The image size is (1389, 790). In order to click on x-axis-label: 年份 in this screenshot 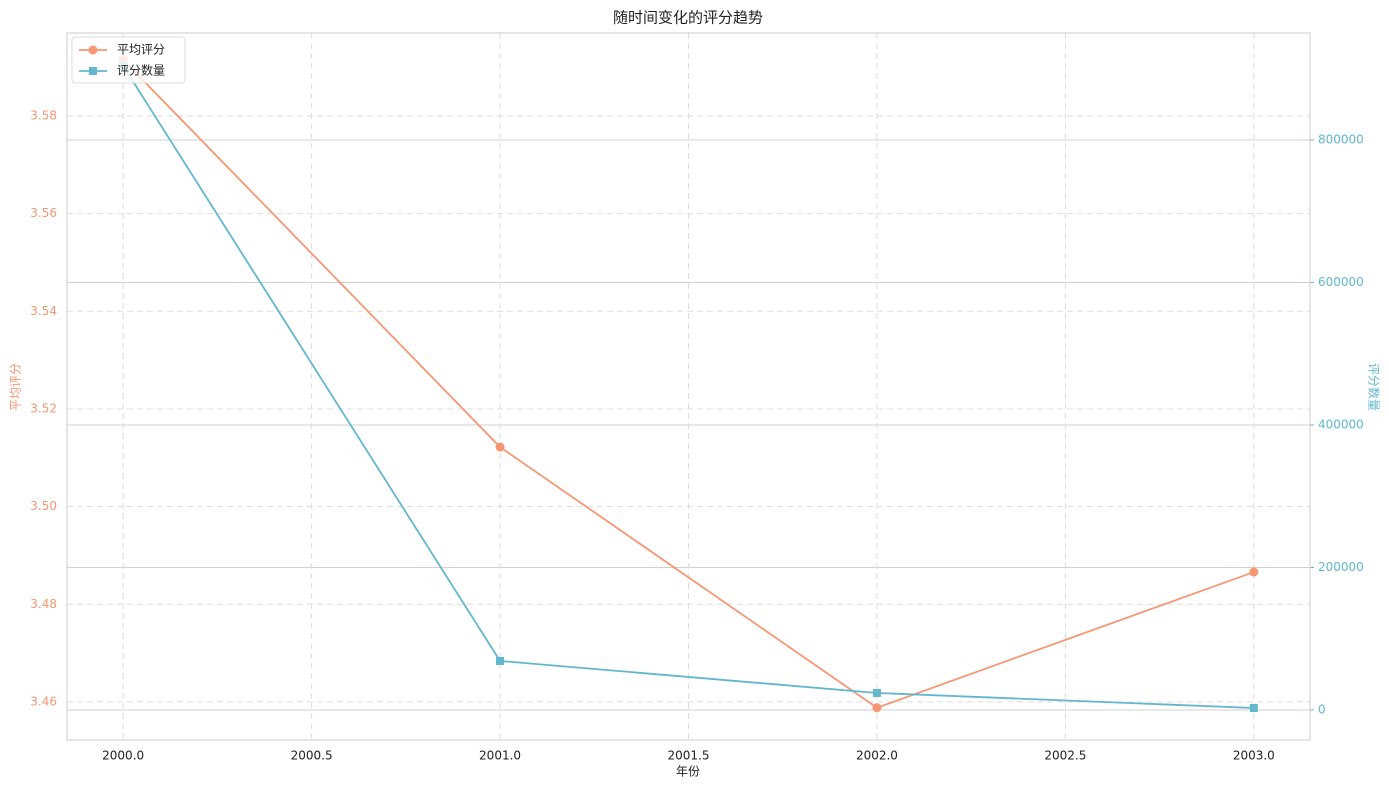, I will do `click(688, 772)`.